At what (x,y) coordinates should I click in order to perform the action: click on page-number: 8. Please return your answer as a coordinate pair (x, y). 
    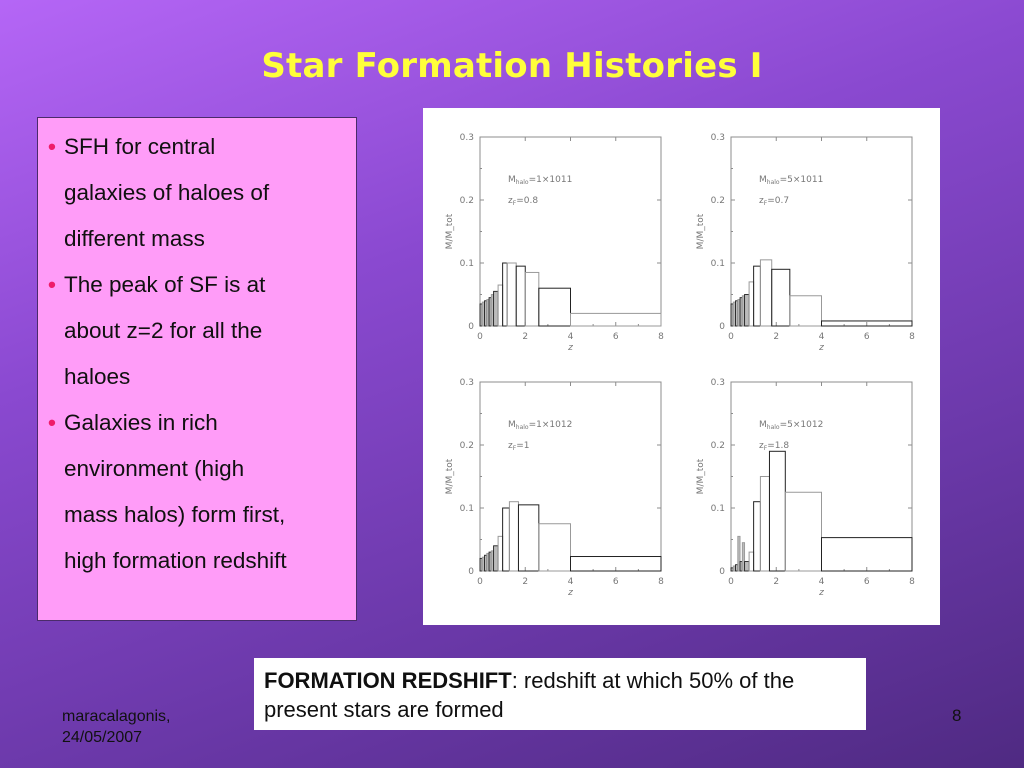
    Looking at the image, I should click on (957, 715).